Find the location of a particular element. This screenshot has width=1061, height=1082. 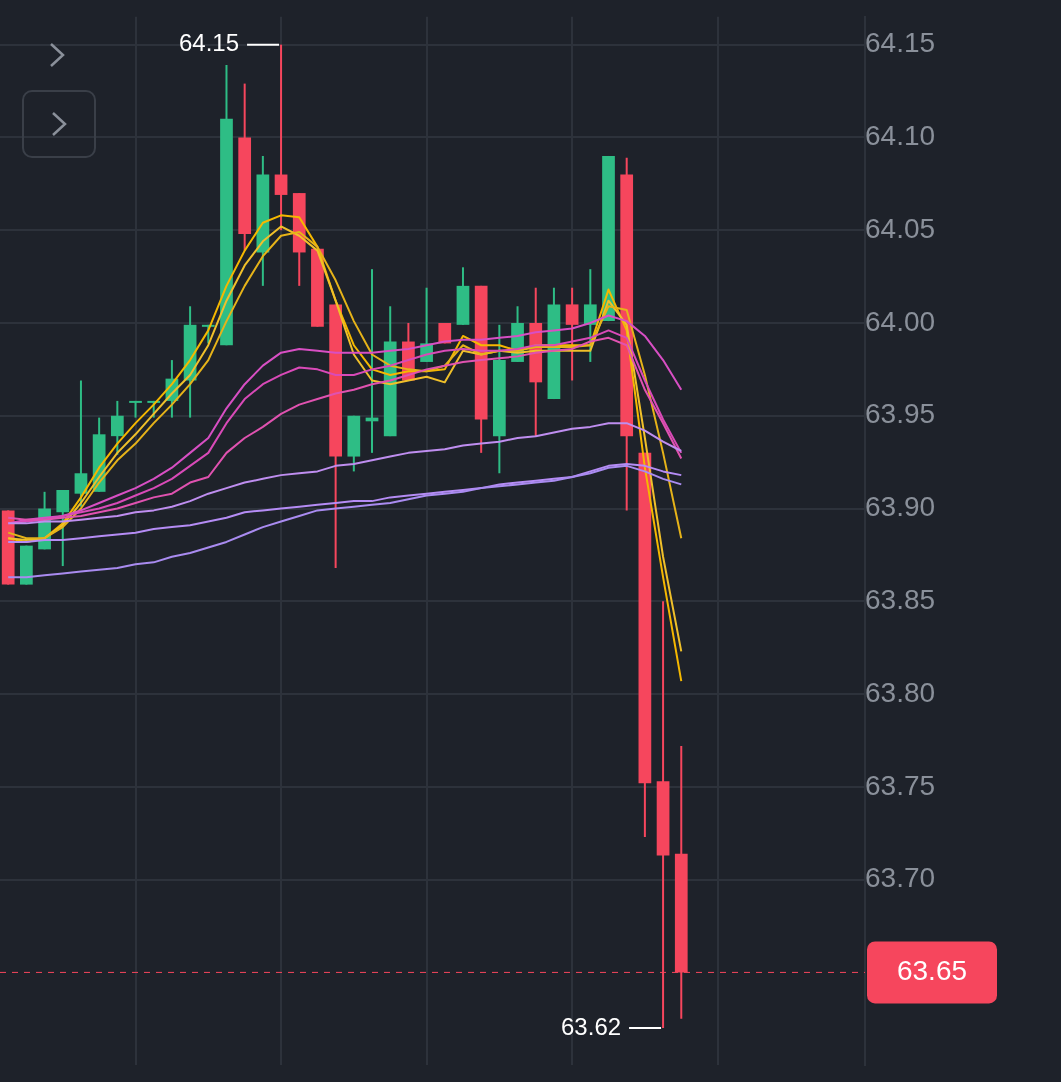

y-tick-label: 63.95 is located at coordinates (900, 414).